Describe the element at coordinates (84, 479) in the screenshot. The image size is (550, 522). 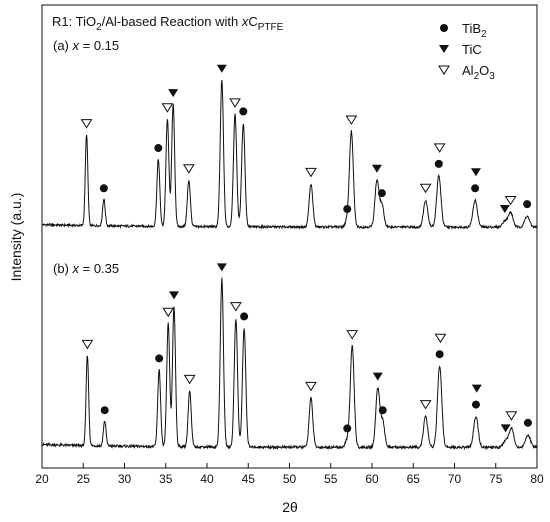
I see `x-tick-label-25: 25` at that location.